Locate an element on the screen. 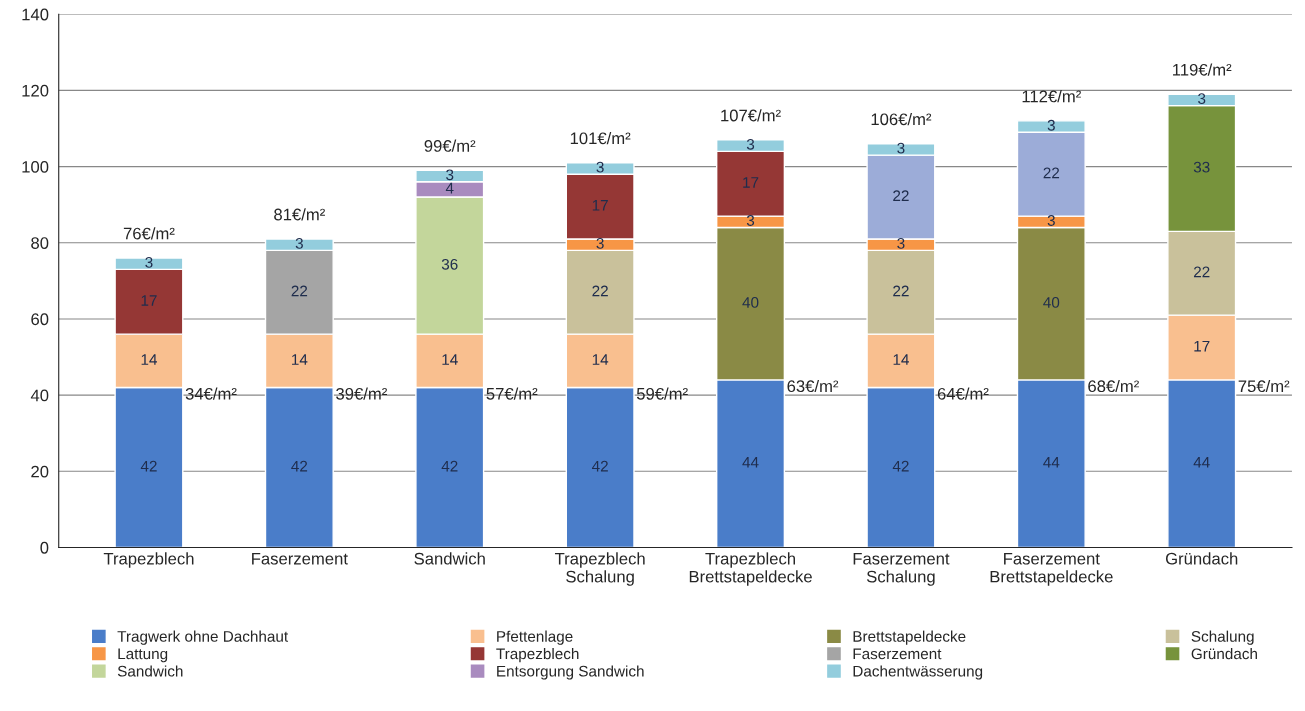  y-tick-label: 140 is located at coordinates (35, 14).